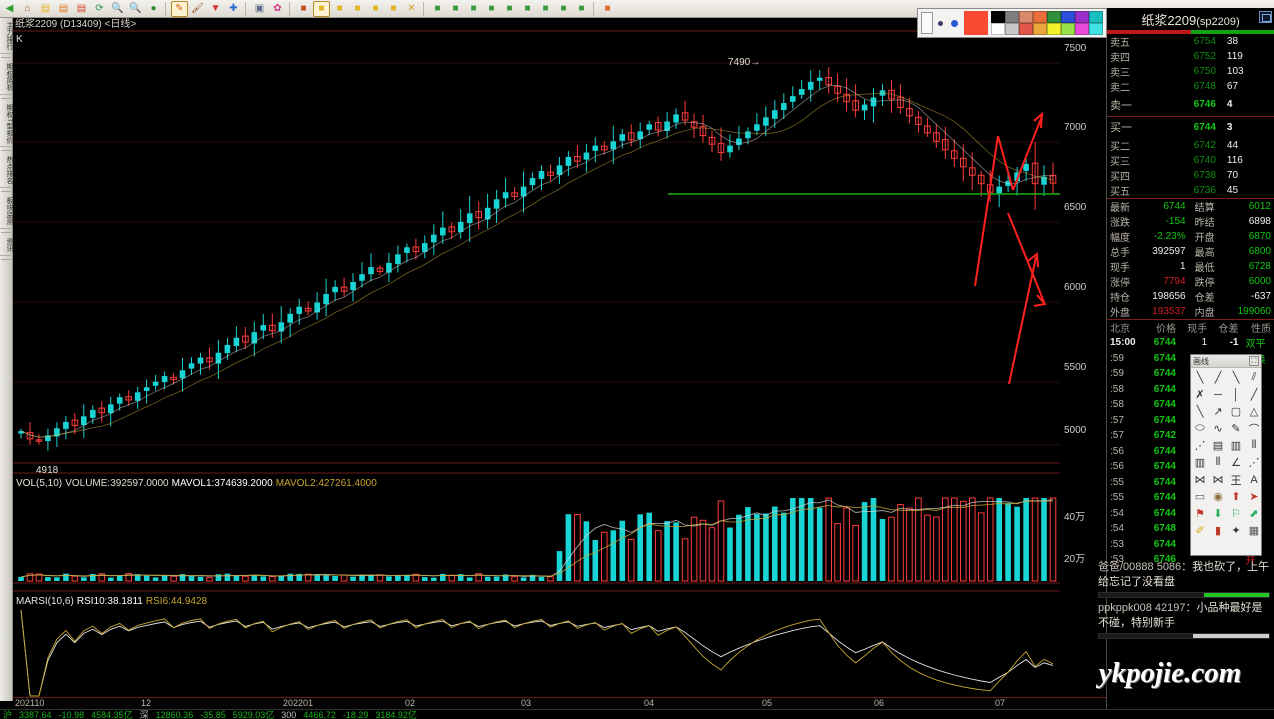 Image resolution: width=1274 pixels, height=719 pixels. Describe the element at coordinates (393, 9) in the screenshot. I see `toolbar-yellow-block-4-icon: ■` at that location.